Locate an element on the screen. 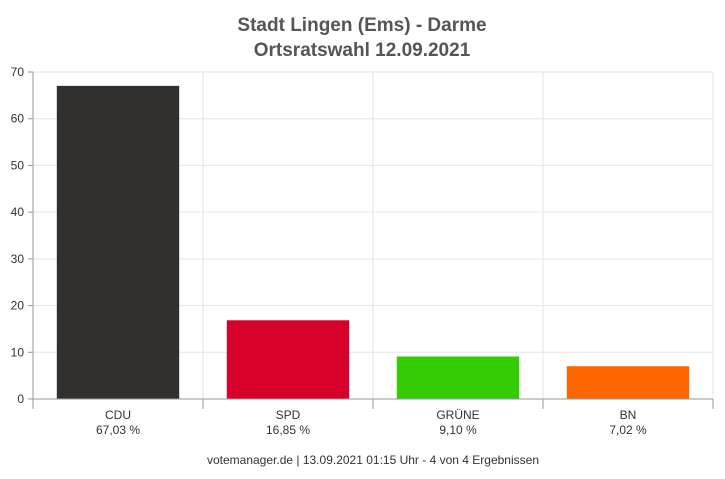  x-value-label: 67,03 % is located at coordinates (118, 430).